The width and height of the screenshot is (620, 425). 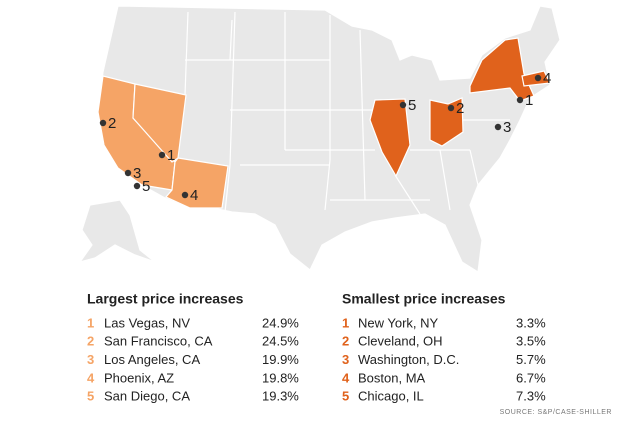 I want to click on list-title: Smallest price increases, so click(x=424, y=299).